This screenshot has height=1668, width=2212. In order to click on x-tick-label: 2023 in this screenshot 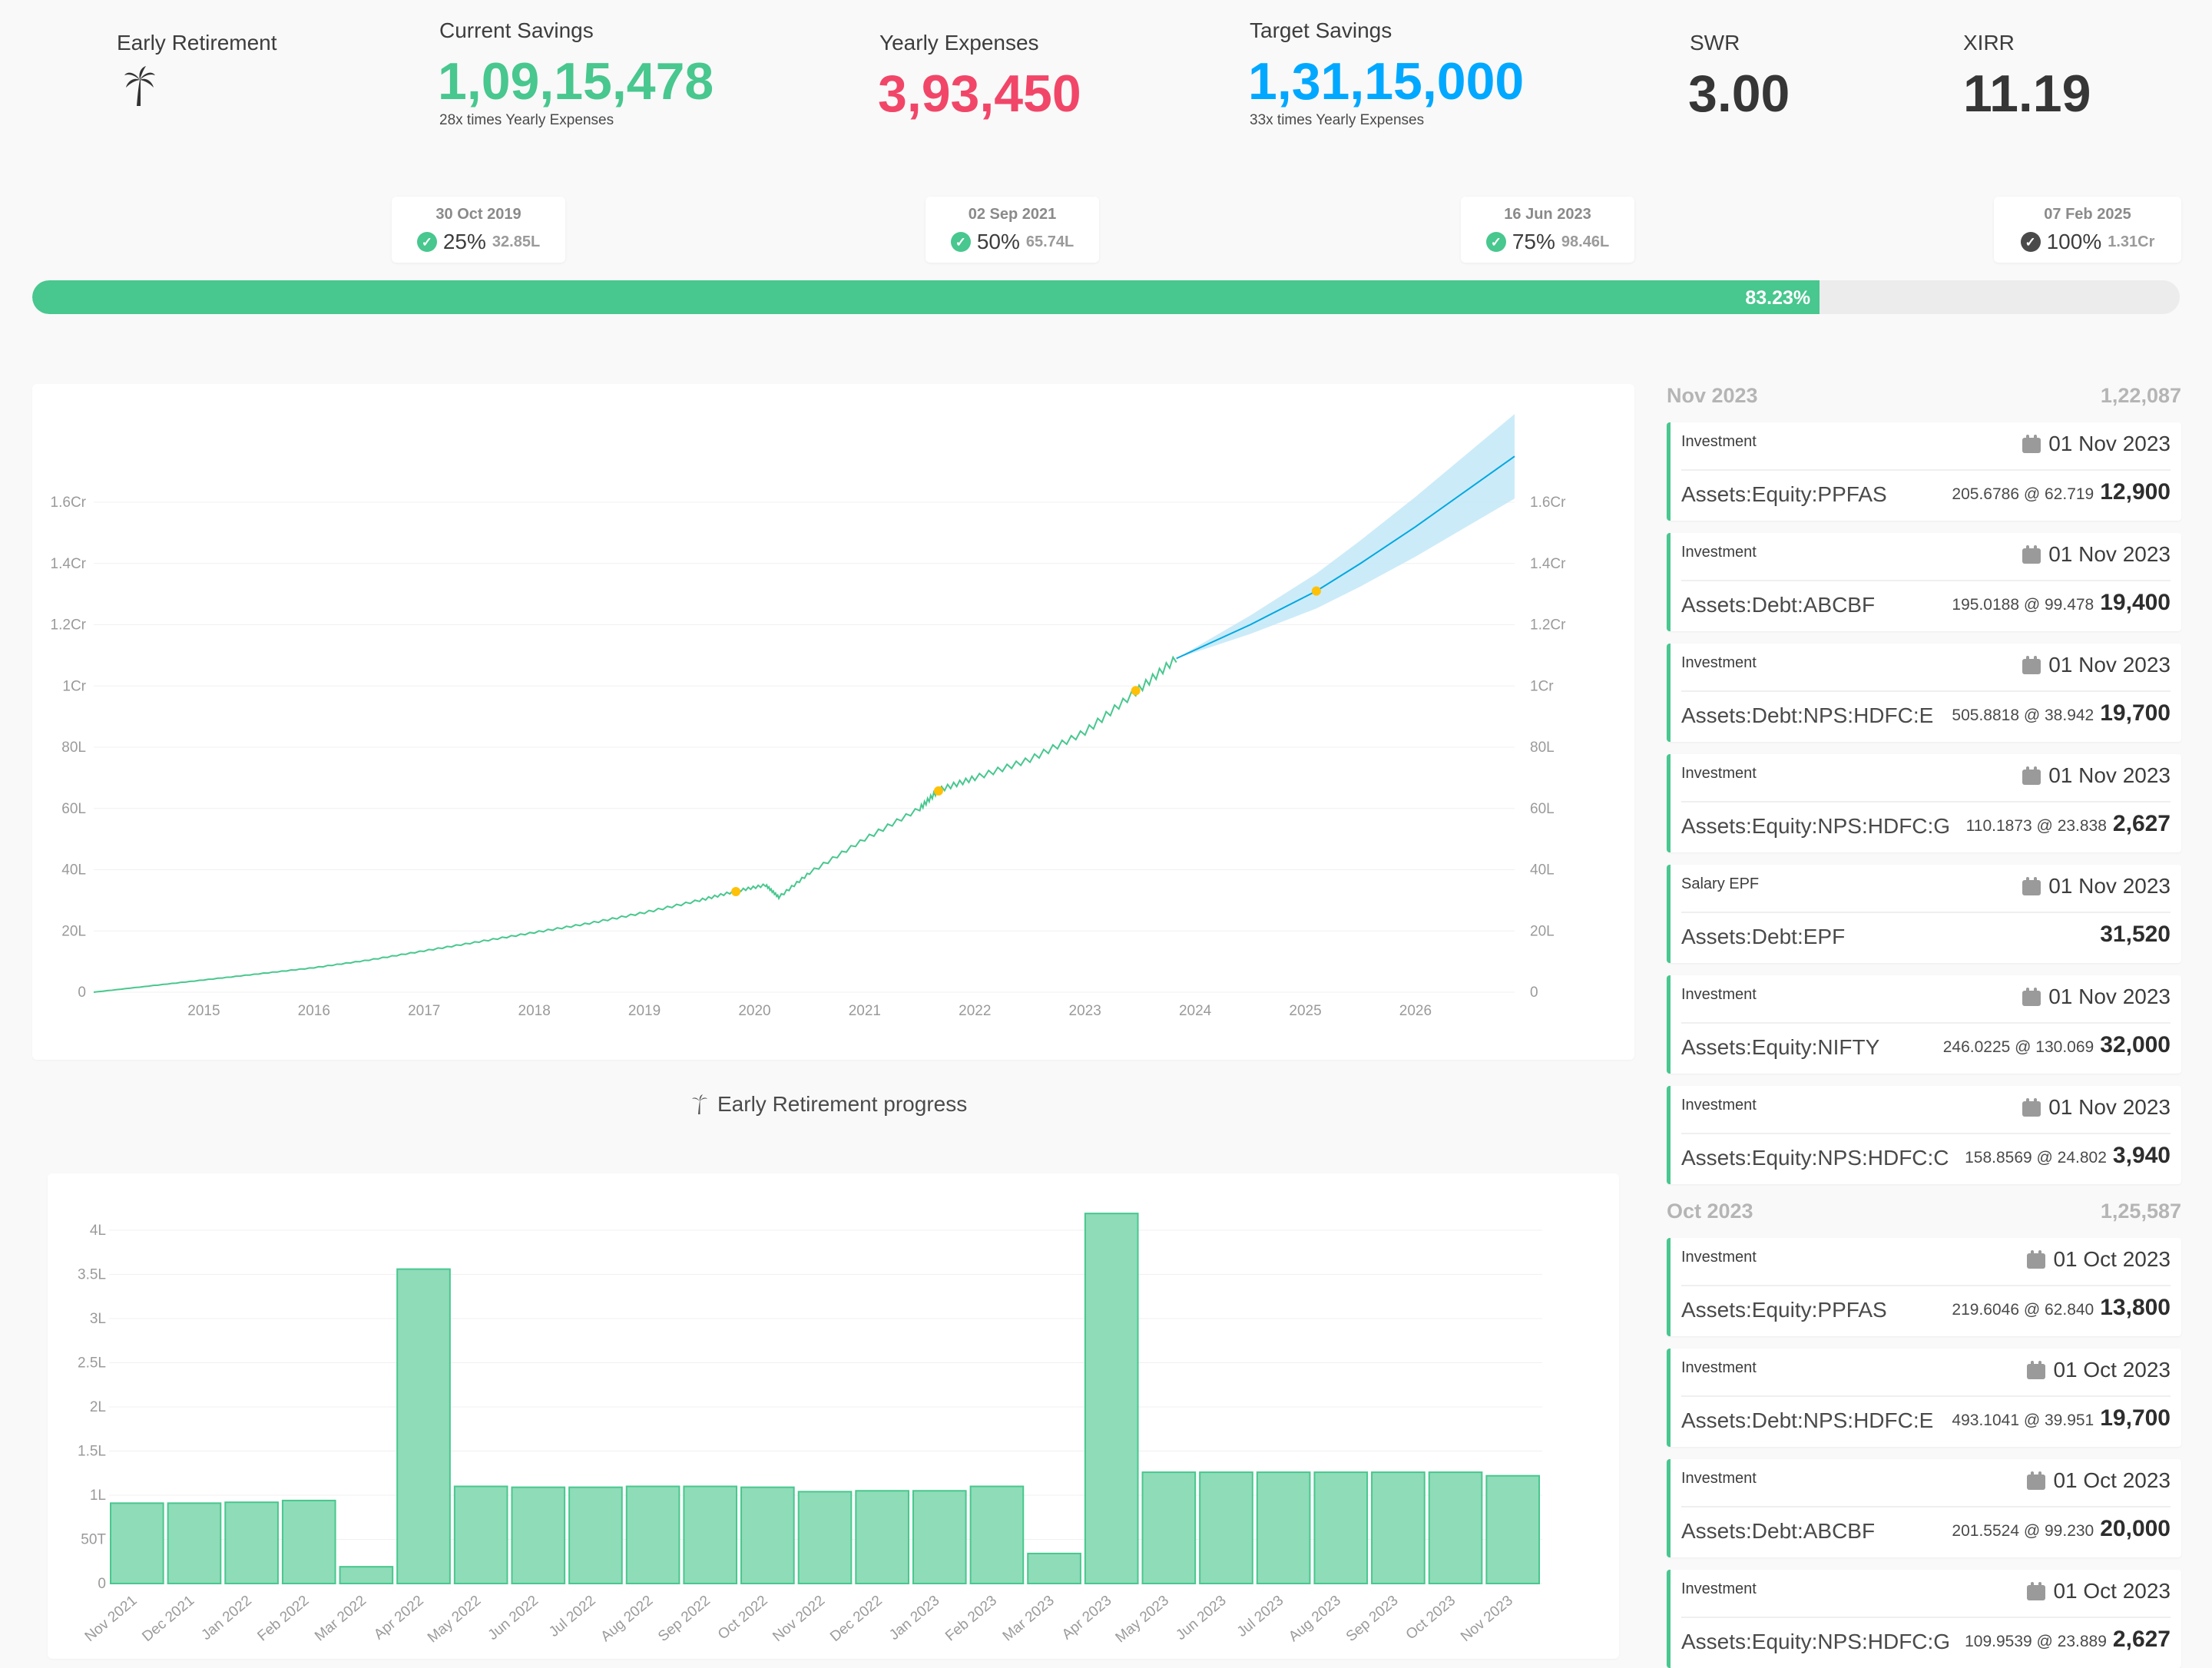, I will do `click(1085, 1011)`.